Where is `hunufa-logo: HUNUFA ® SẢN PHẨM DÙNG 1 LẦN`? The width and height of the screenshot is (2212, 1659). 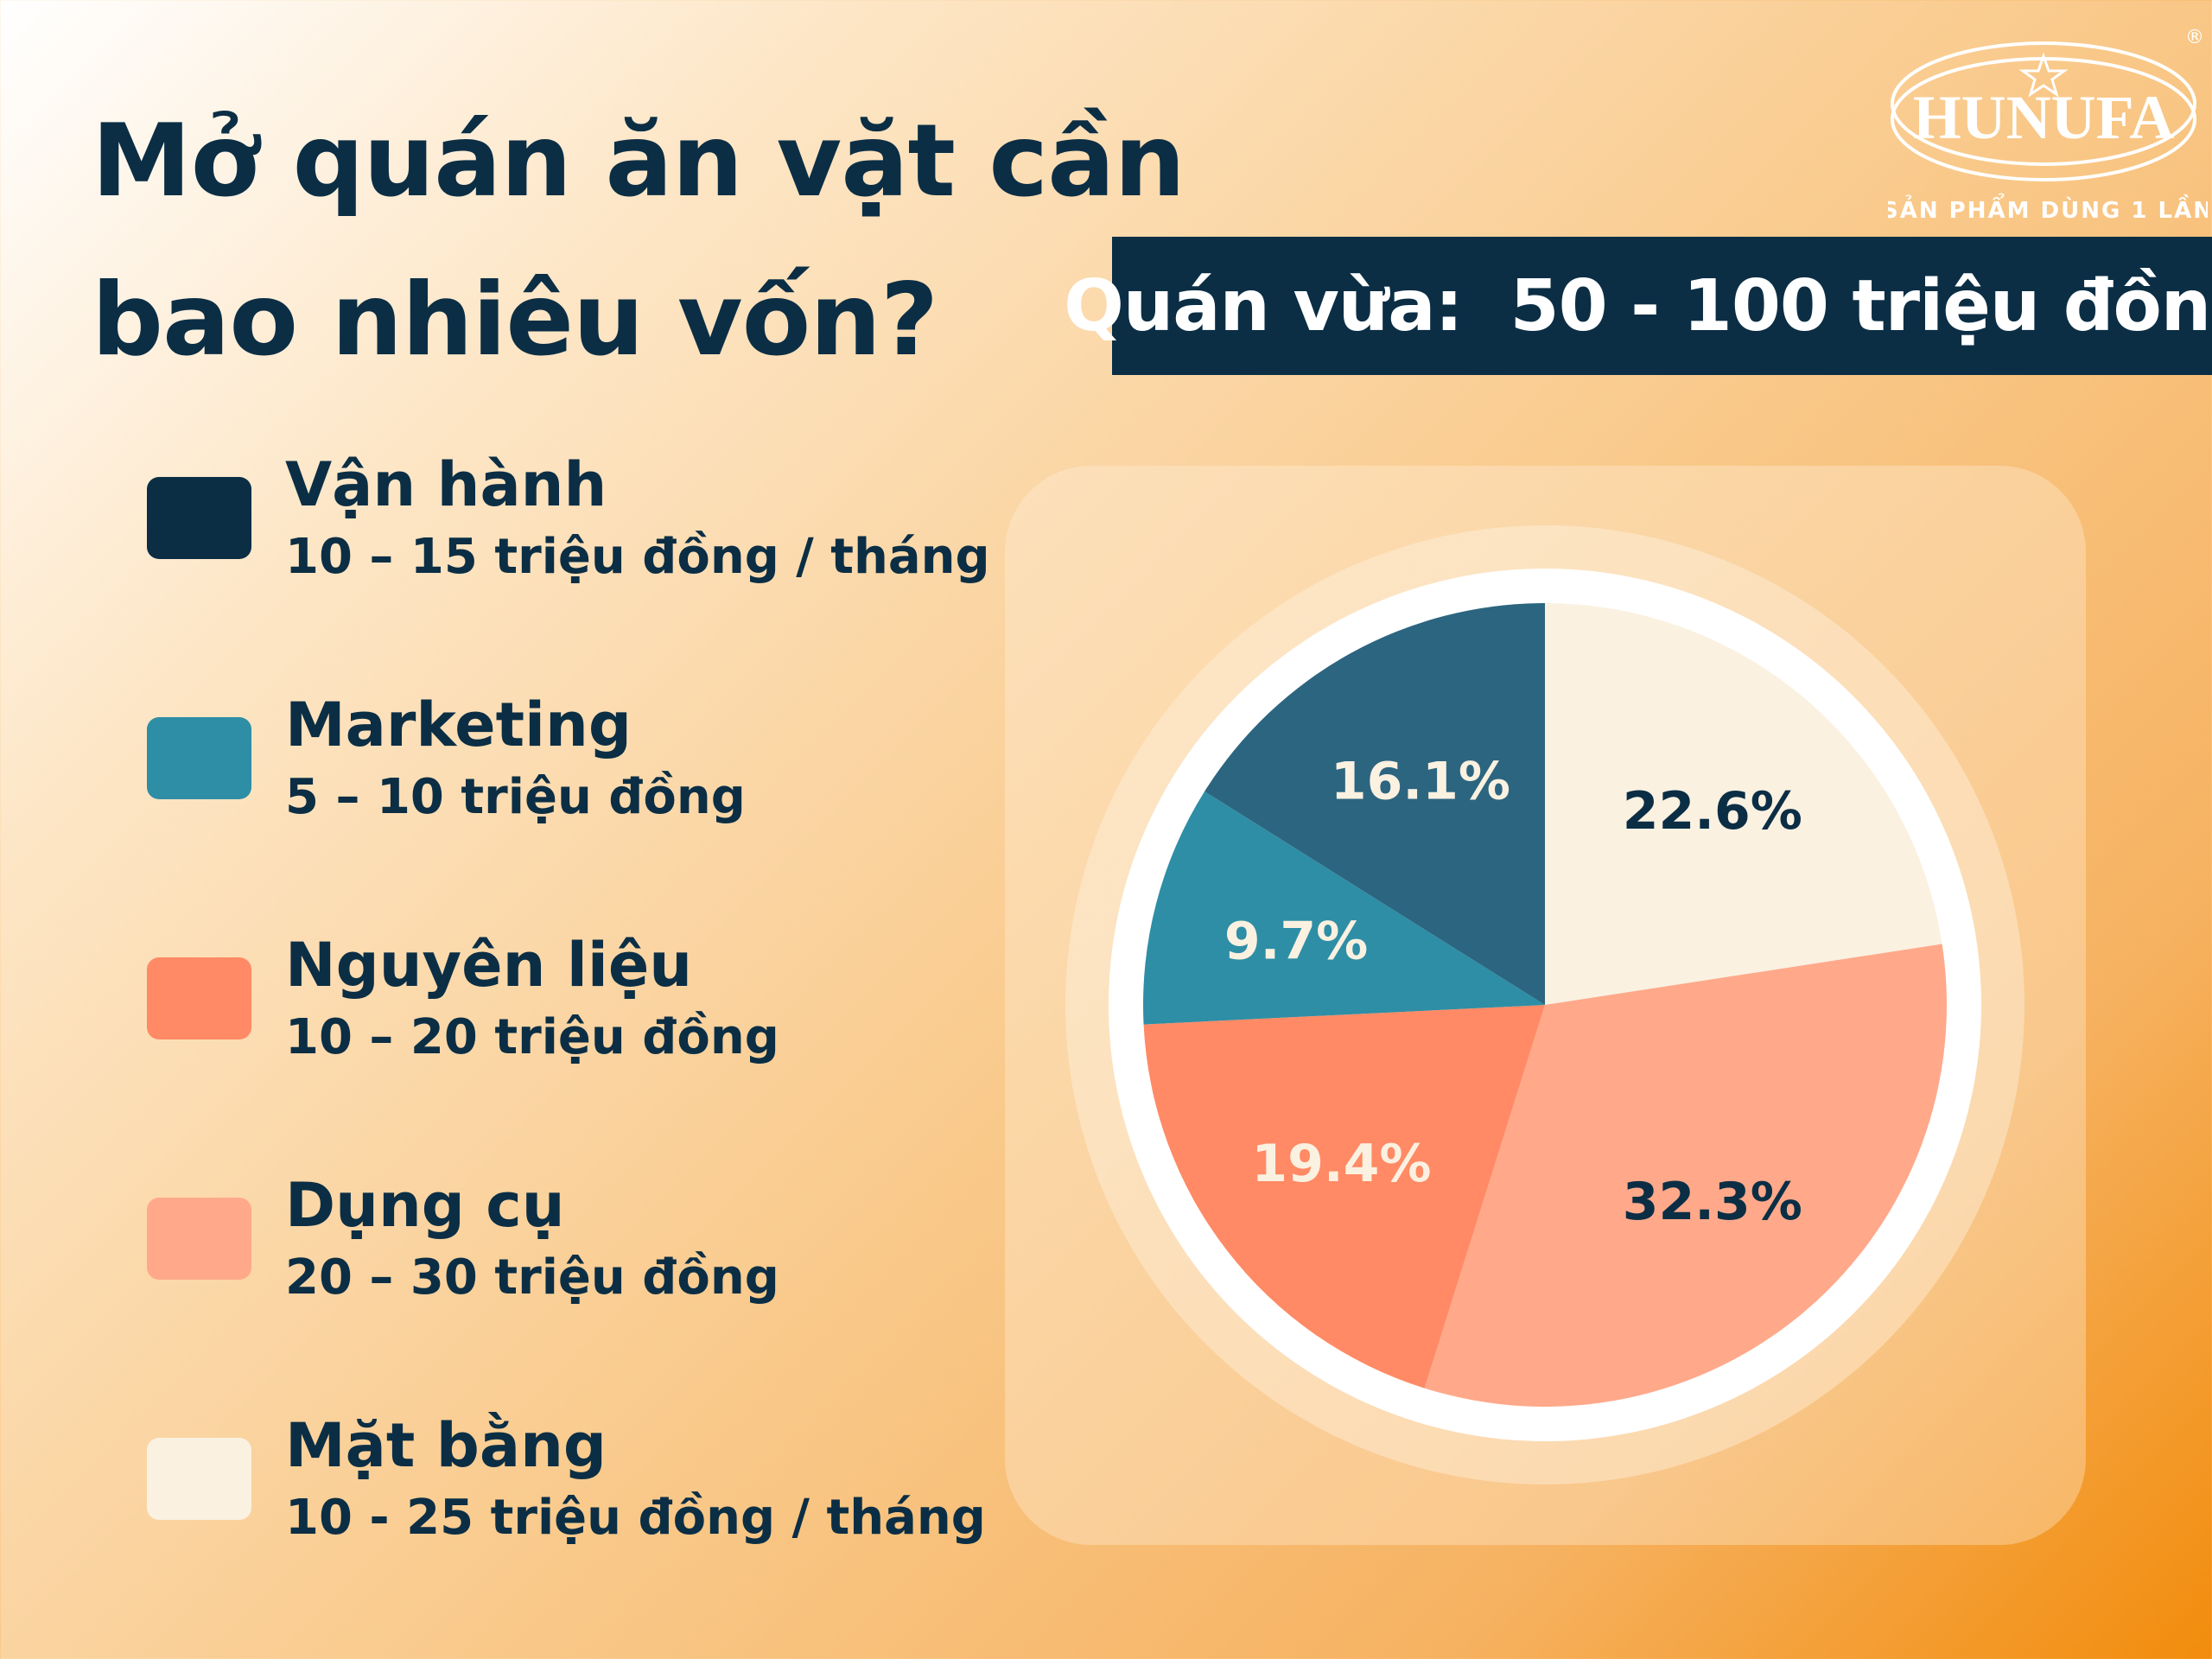
hunufa-logo: HUNUFA ® SẢN PHẨM DÙNG 1 LẦN is located at coordinates (2048, 125).